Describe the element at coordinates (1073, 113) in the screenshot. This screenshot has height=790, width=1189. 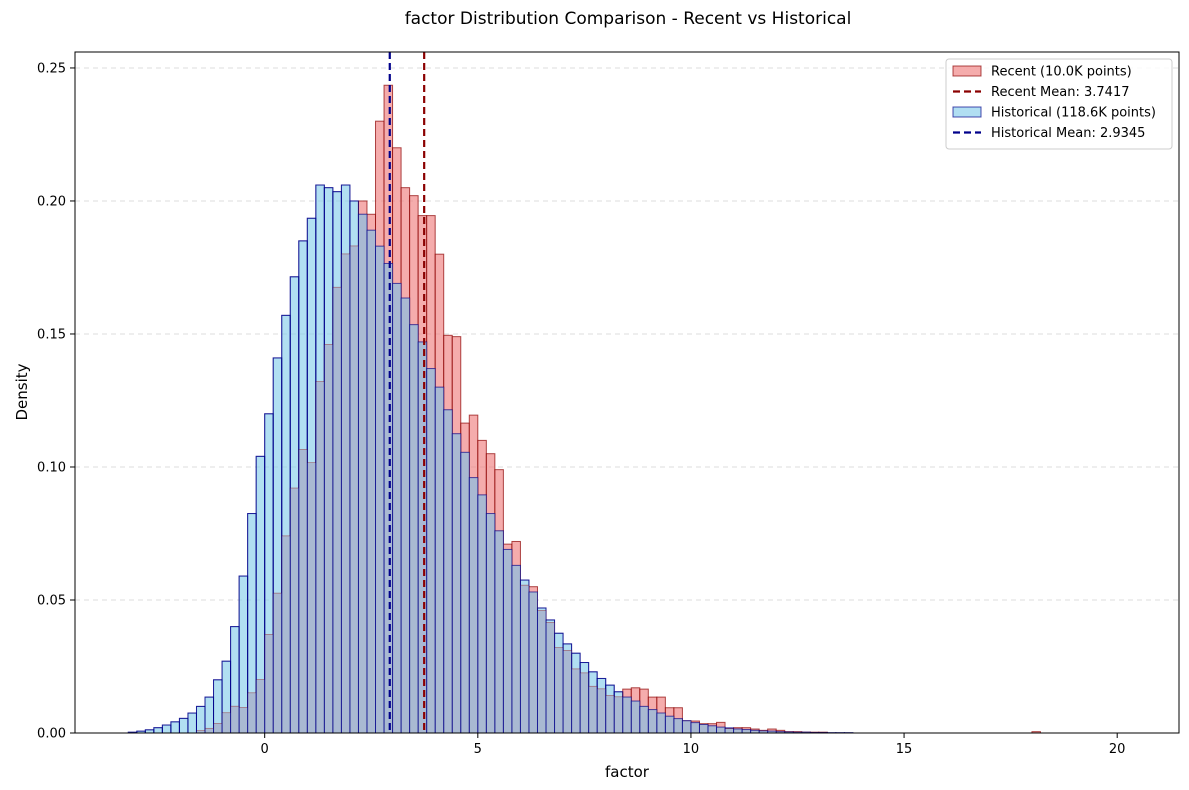
I see `legend-label-2: Historical (118.6K points)` at that location.